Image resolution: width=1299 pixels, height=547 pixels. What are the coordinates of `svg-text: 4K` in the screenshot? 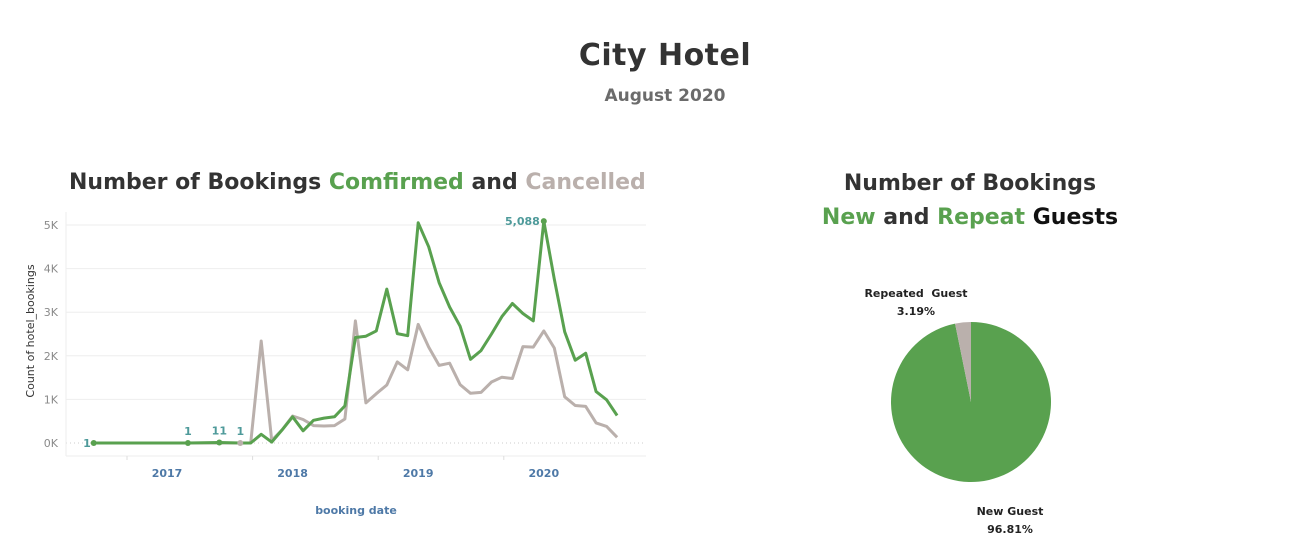 It's located at (51, 269).